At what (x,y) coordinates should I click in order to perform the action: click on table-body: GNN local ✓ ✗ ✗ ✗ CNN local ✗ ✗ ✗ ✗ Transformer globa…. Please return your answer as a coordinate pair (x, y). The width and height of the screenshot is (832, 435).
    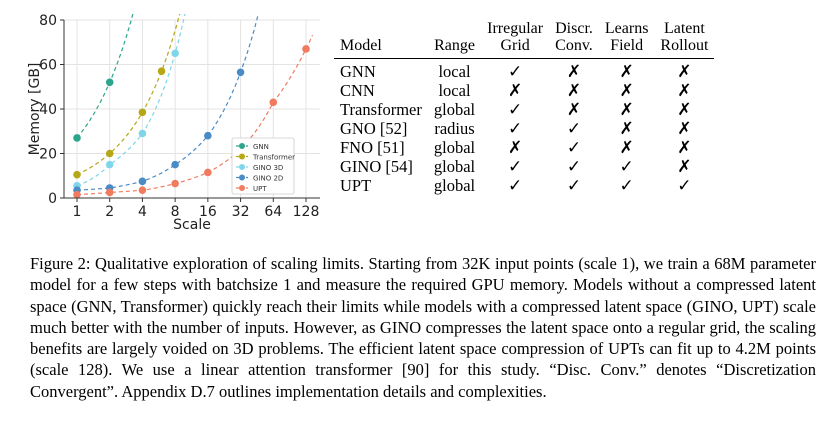
    Looking at the image, I should click on (524, 127).